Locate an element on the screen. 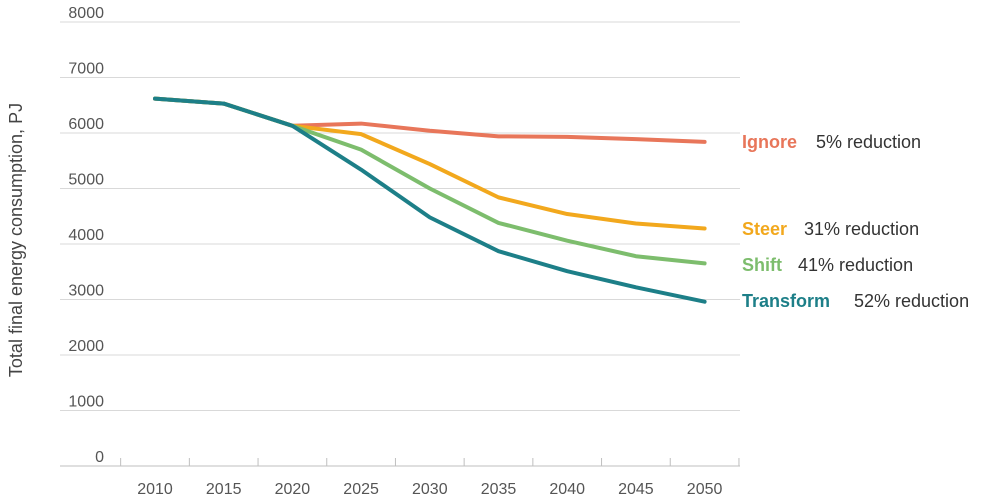  series-label-name: Transform is located at coordinates (786, 301).